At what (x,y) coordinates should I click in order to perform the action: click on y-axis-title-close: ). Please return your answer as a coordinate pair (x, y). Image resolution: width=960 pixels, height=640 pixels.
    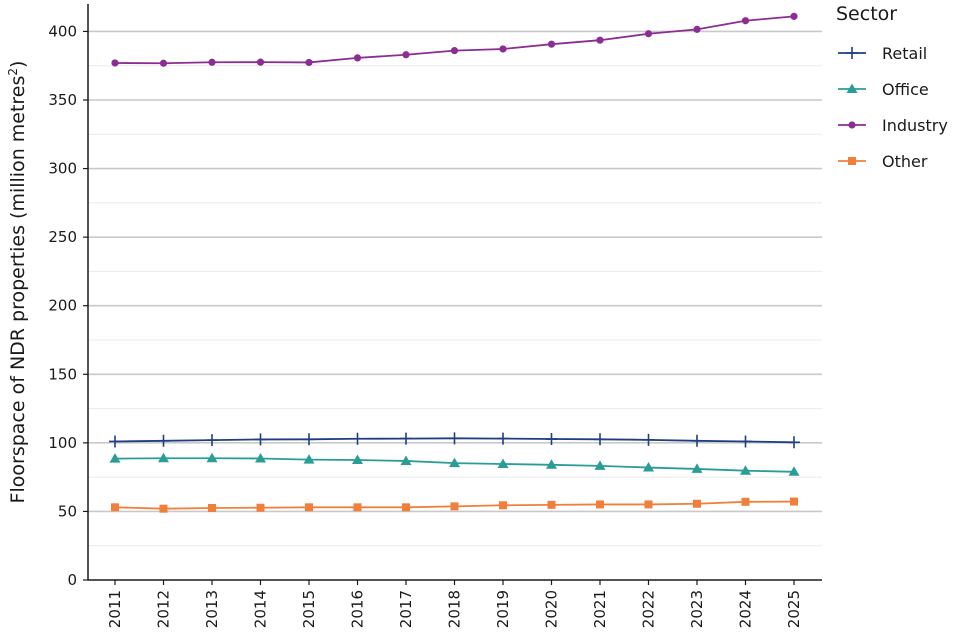
    Looking at the image, I should click on (18, 64).